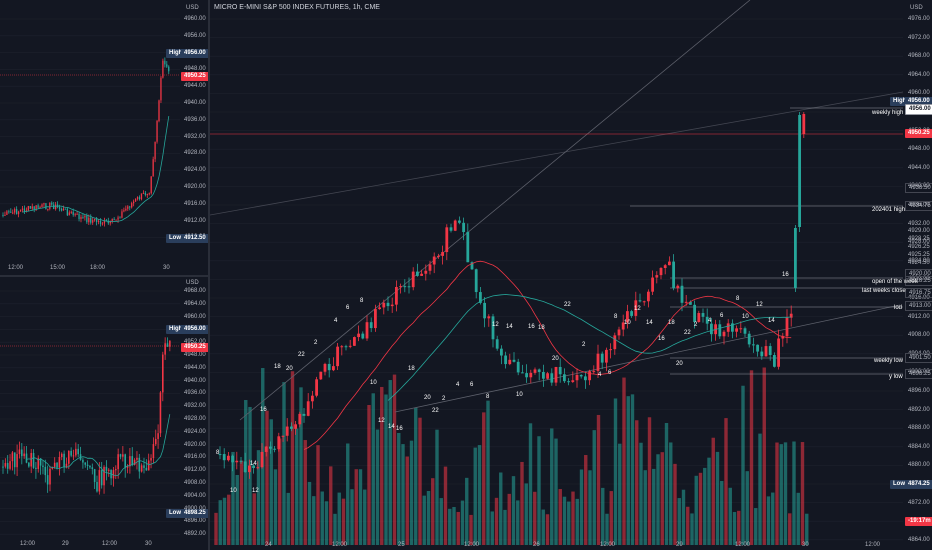  What do you see at coordinates (637, 309) in the screenshot?
I see `main-bar-count-label: 12` at bounding box center [637, 309].